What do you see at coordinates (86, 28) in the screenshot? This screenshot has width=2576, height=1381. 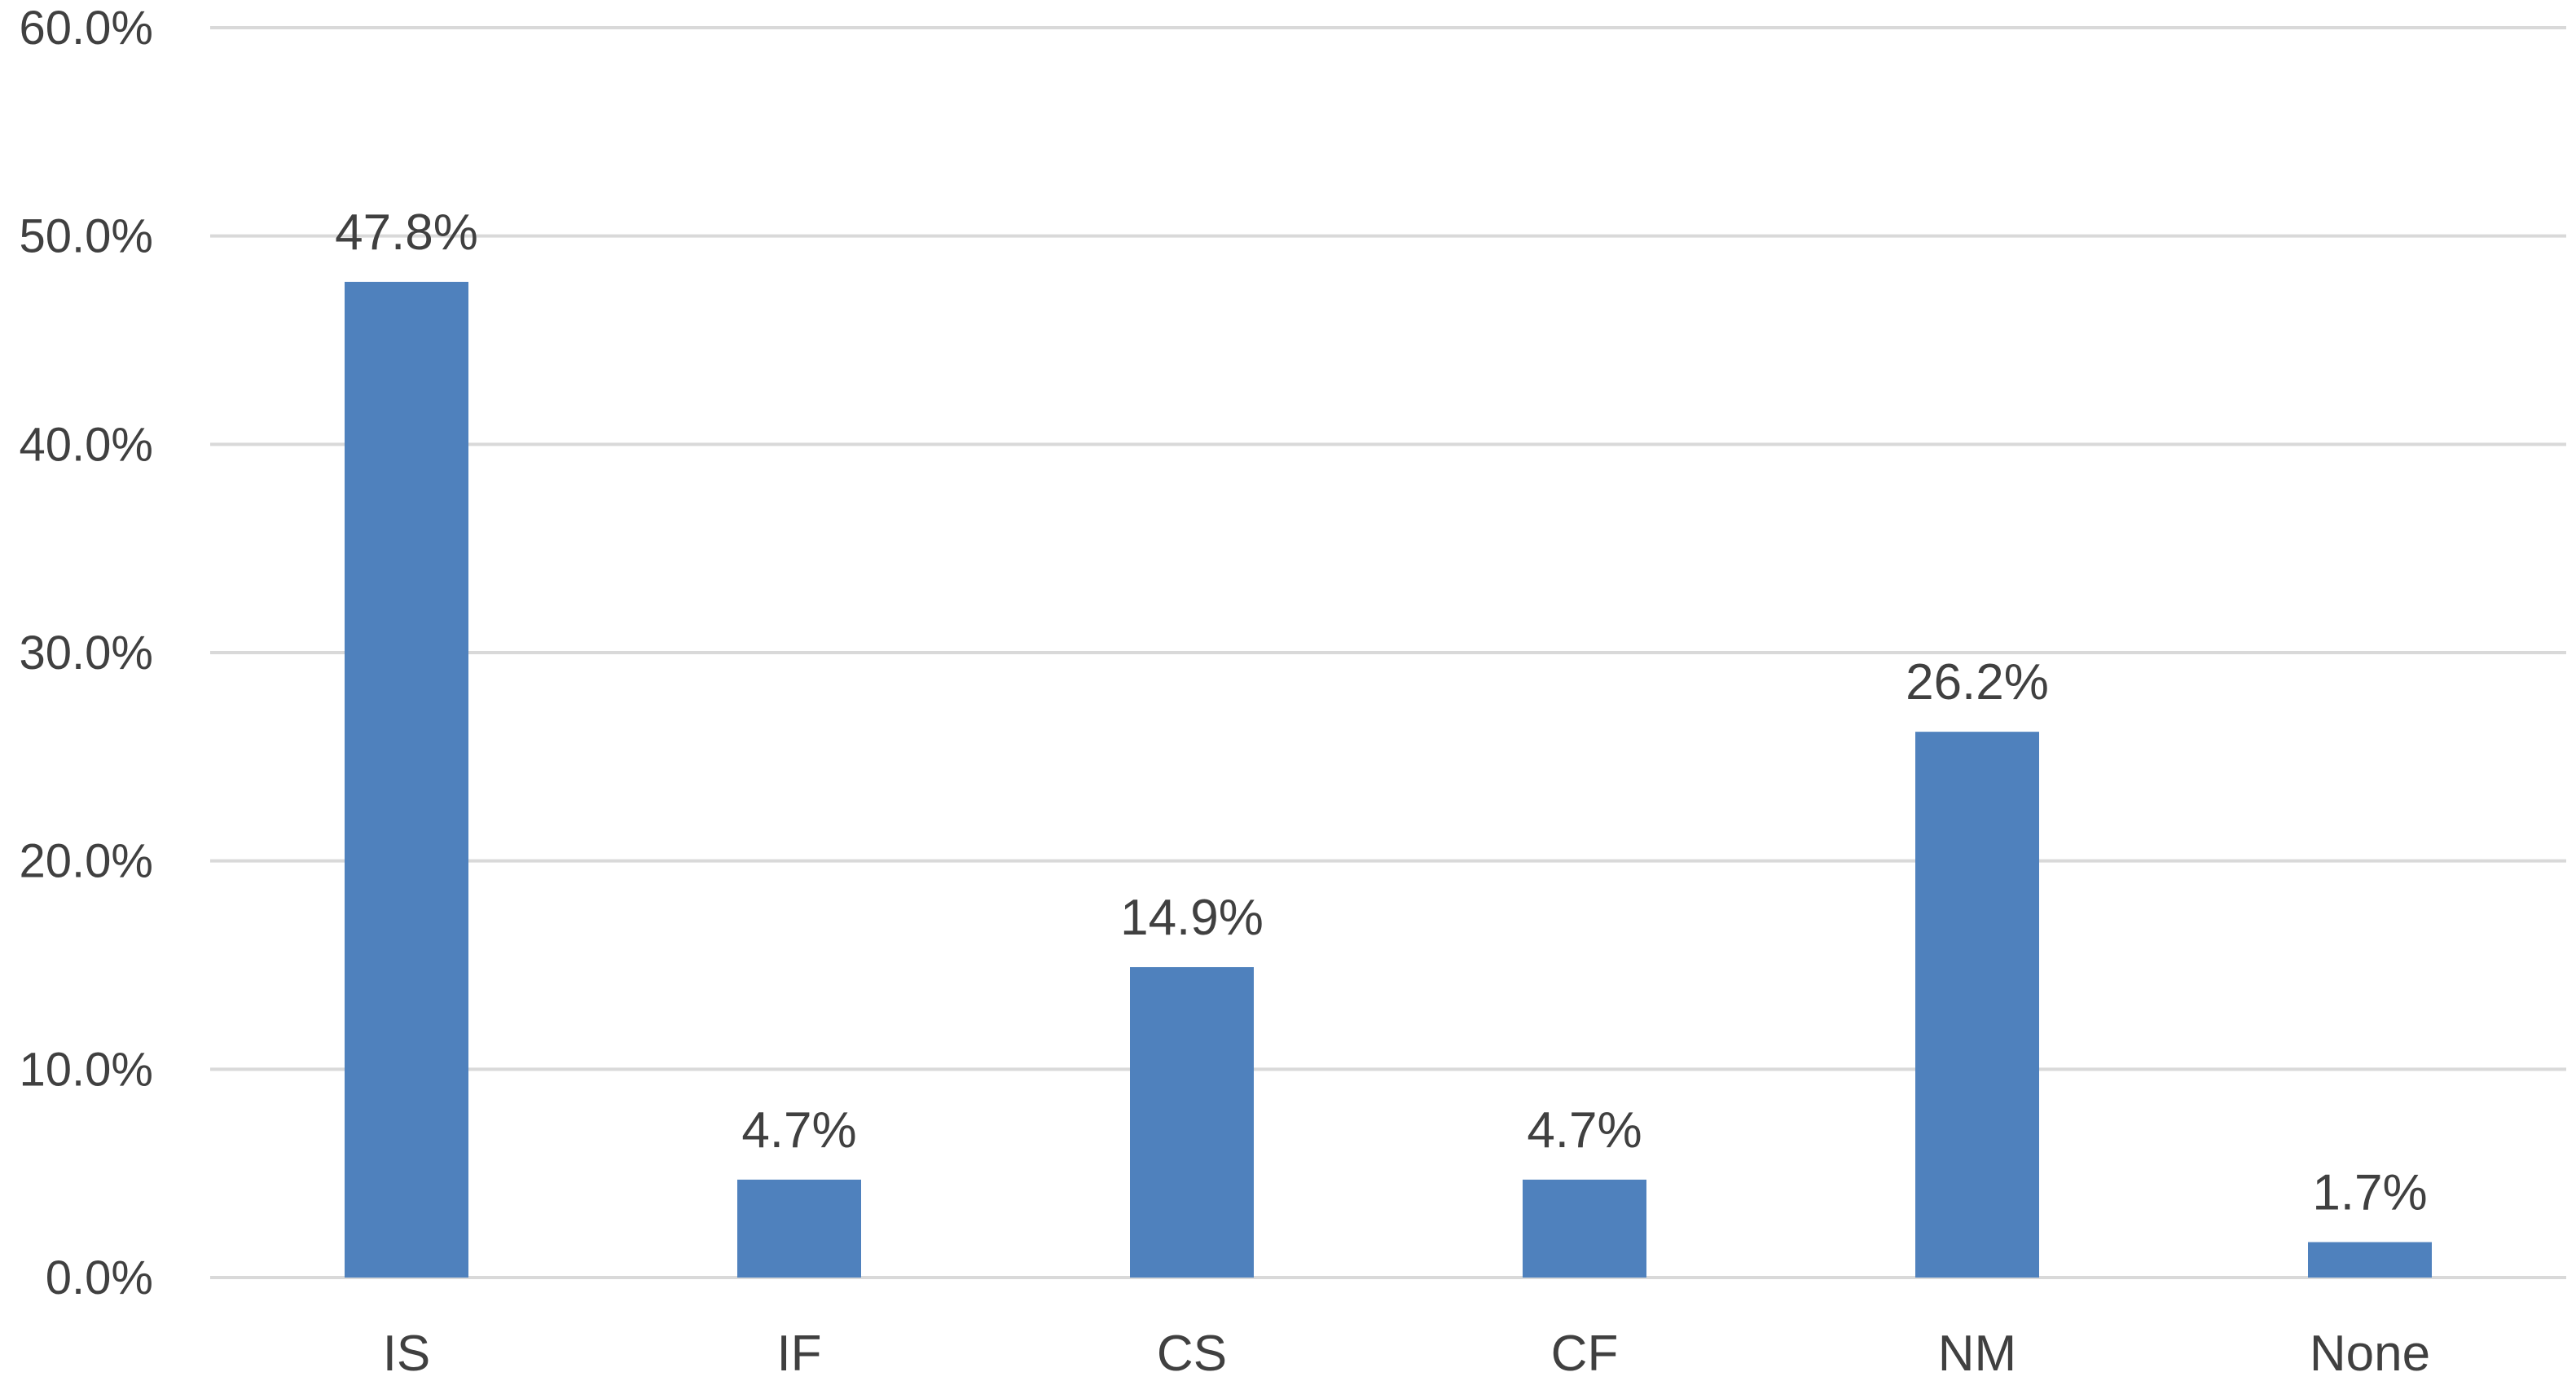 I see `y-tick-label-6: 60.0%` at bounding box center [86, 28].